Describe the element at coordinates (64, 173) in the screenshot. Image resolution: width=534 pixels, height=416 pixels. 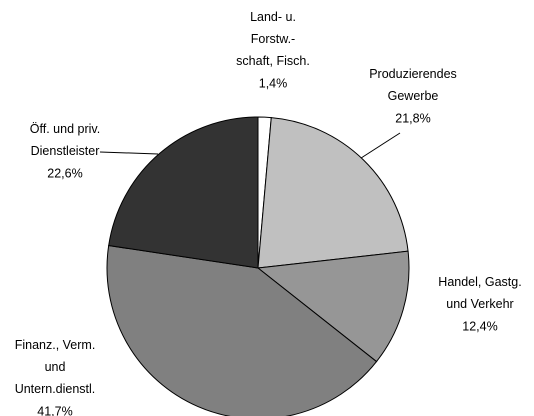
I see `value-label: 22,6%` at that location.